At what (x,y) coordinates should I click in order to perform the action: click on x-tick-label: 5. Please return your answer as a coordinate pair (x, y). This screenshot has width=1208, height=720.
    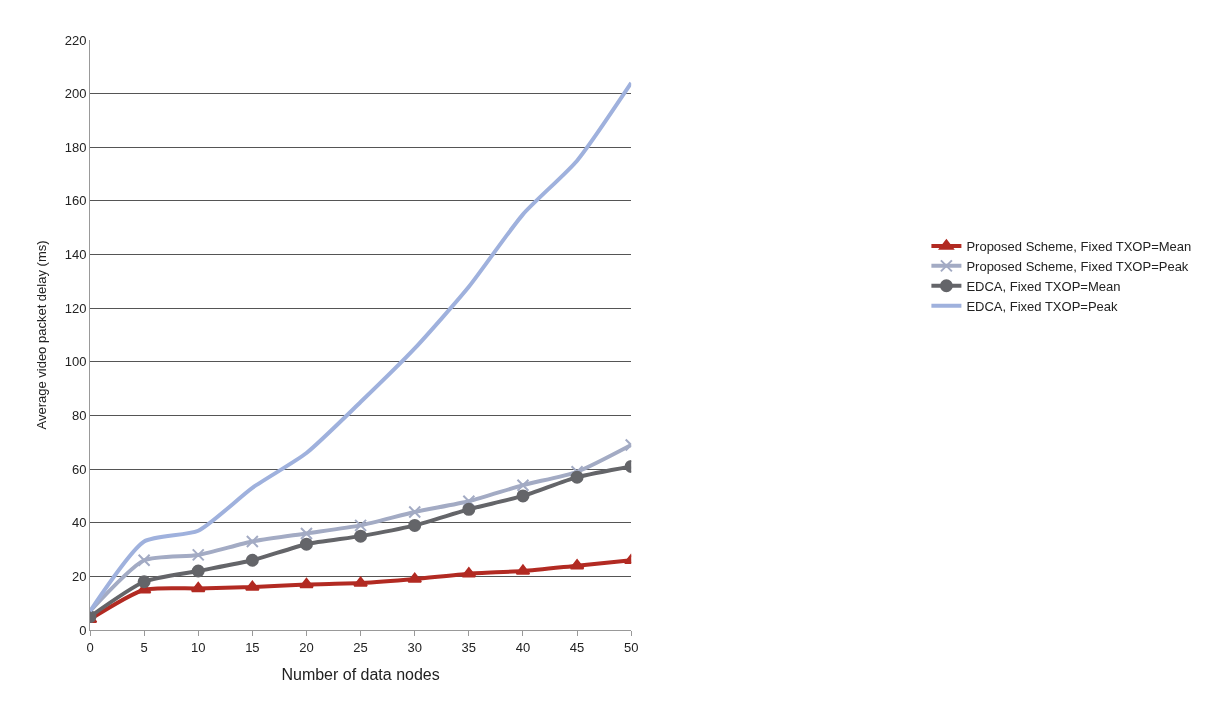
    Looking at the image, I should click on (144, 647).